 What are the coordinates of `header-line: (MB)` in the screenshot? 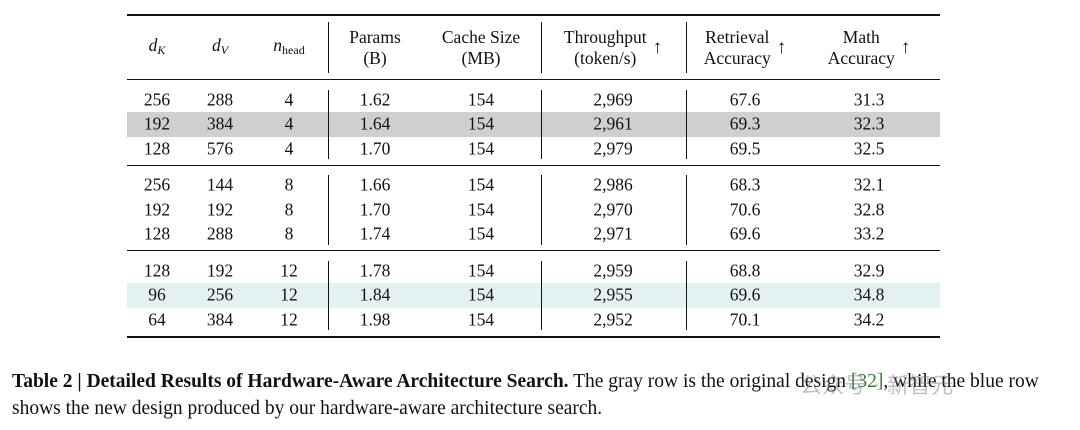 It's located at (481, 57).